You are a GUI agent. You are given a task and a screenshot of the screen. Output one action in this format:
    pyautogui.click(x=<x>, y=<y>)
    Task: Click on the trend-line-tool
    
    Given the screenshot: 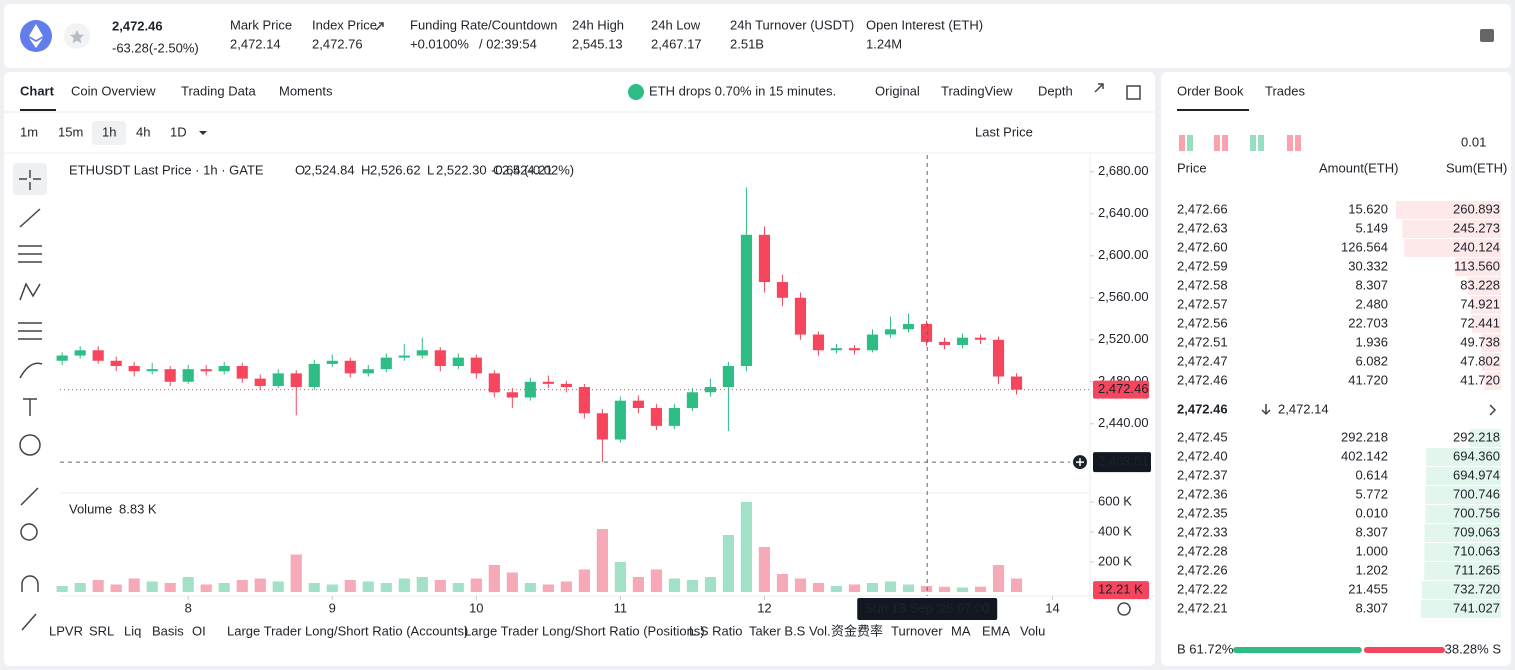 What is the action you would take?
    pyautogui.click(x=30, y=218)
    